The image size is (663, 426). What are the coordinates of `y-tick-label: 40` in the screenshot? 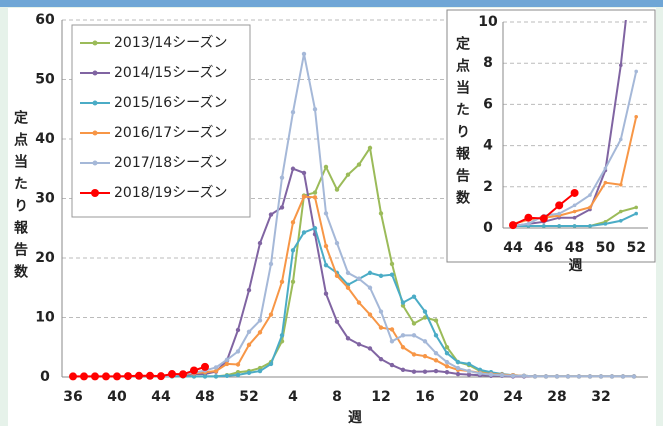 It's located at (45, 139).